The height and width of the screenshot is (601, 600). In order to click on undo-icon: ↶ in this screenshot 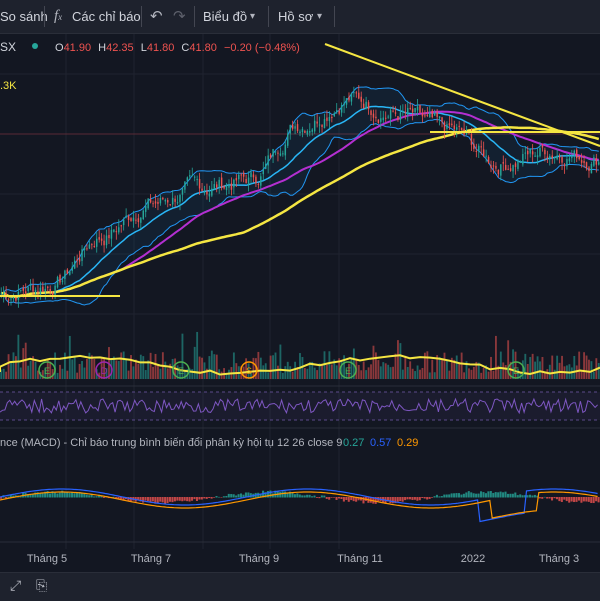, I will do `click(156, 16)`.